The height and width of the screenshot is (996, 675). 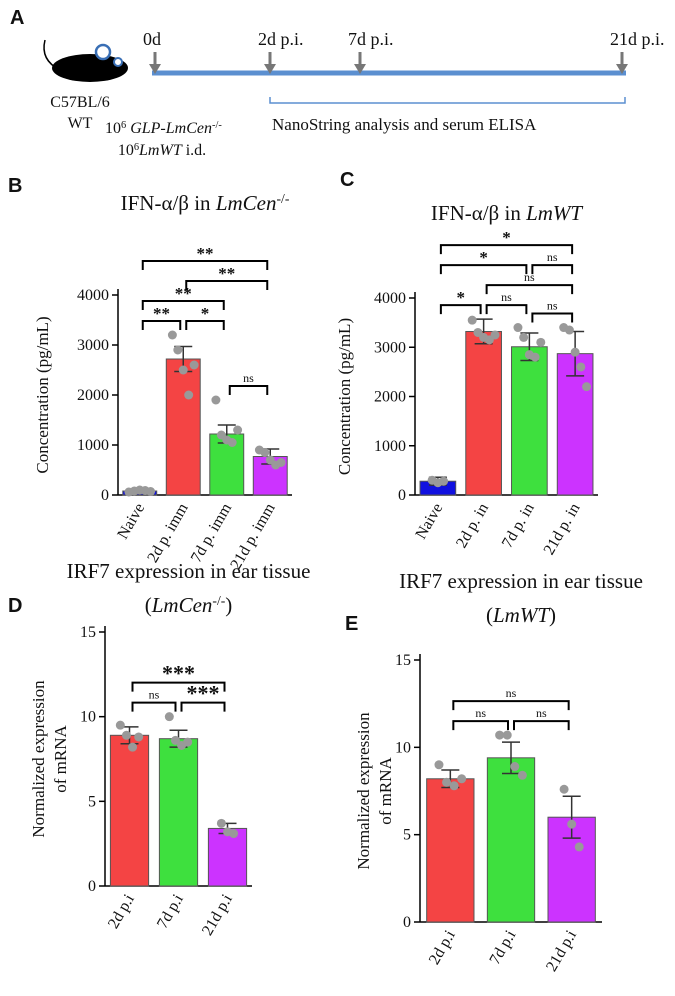 What do you see at coordinates (521, 581) in the screenshot?
I see `chart-title: IRF7 expression in ear tissue` at bounding box center [521, 581].